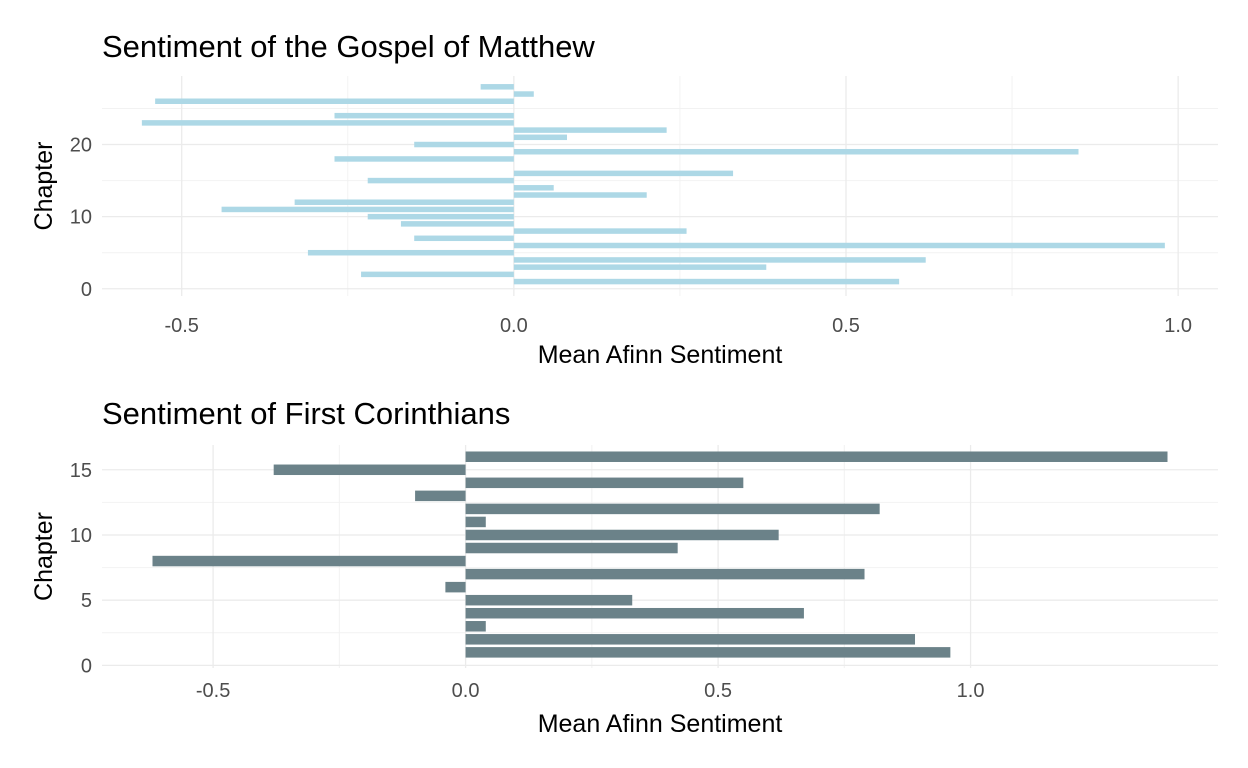 The image size is (1248, 768). I want to click on y-tick-label: 20, so click(81, 146).